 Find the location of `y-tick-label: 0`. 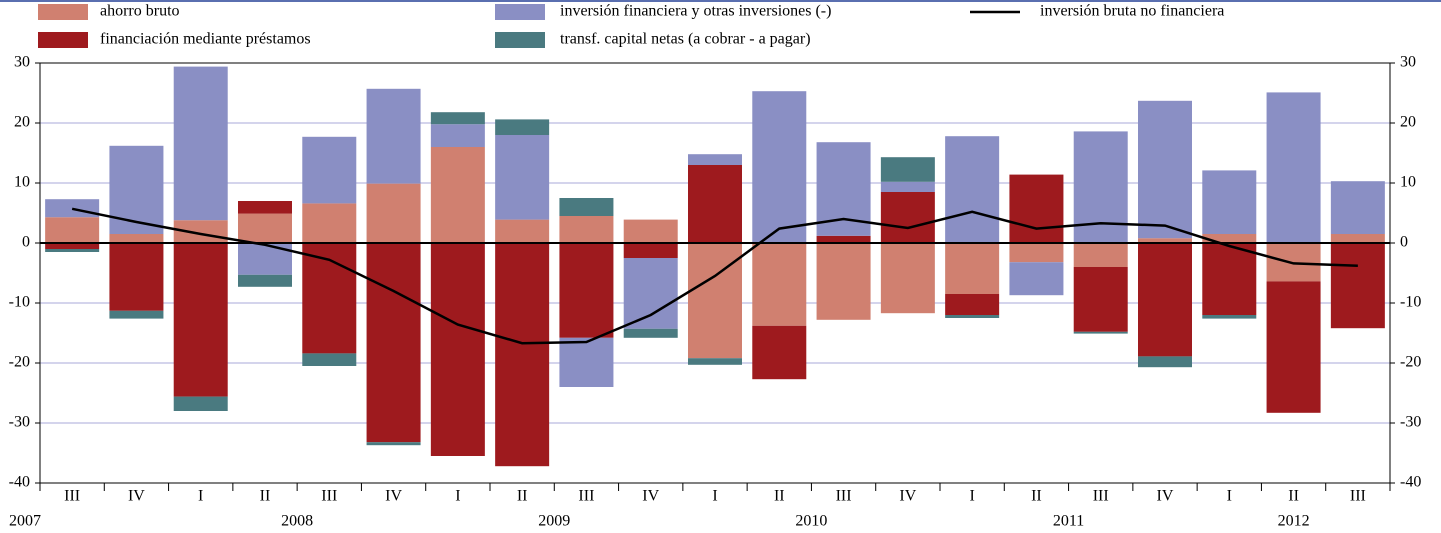

y-tick-label: 0 is located at coordinates (26, 242).